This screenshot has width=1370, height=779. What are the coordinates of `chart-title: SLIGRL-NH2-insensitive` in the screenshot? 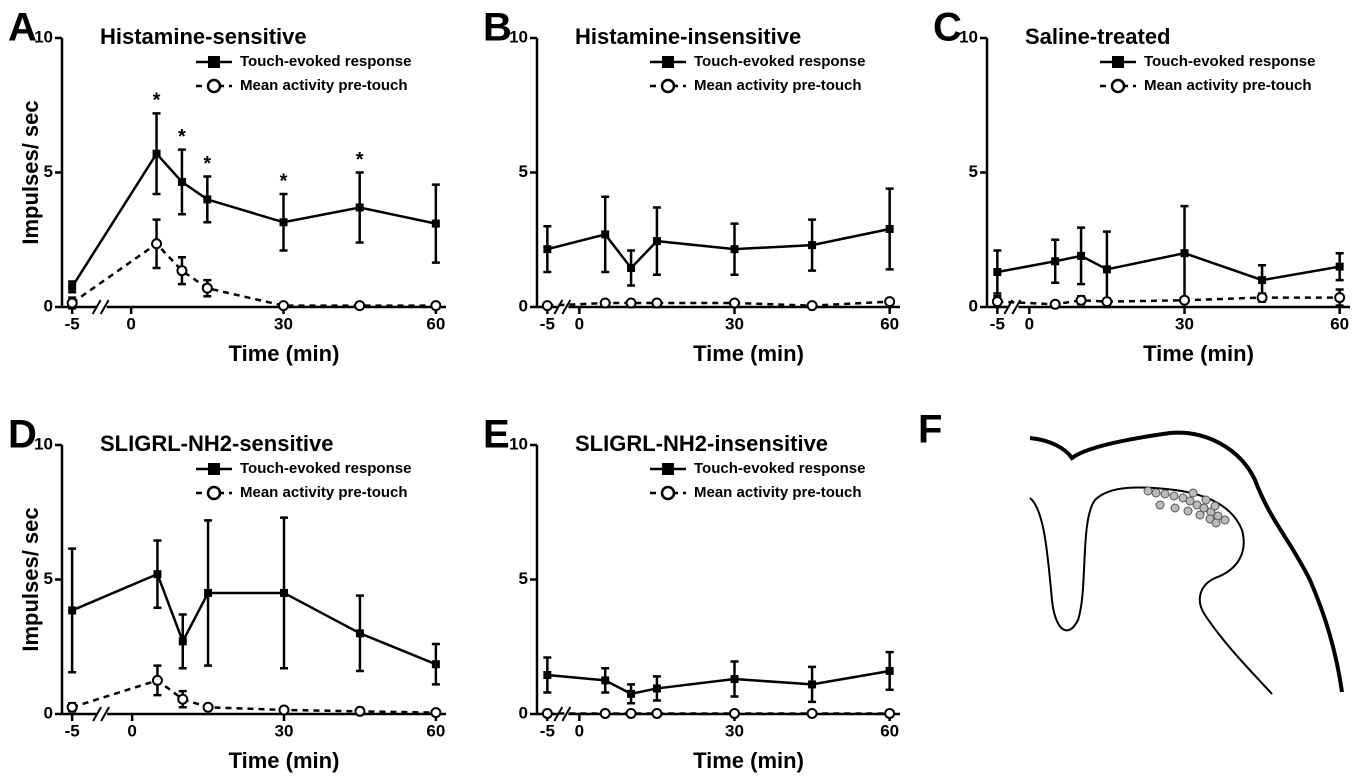 It's located at (701, 443).